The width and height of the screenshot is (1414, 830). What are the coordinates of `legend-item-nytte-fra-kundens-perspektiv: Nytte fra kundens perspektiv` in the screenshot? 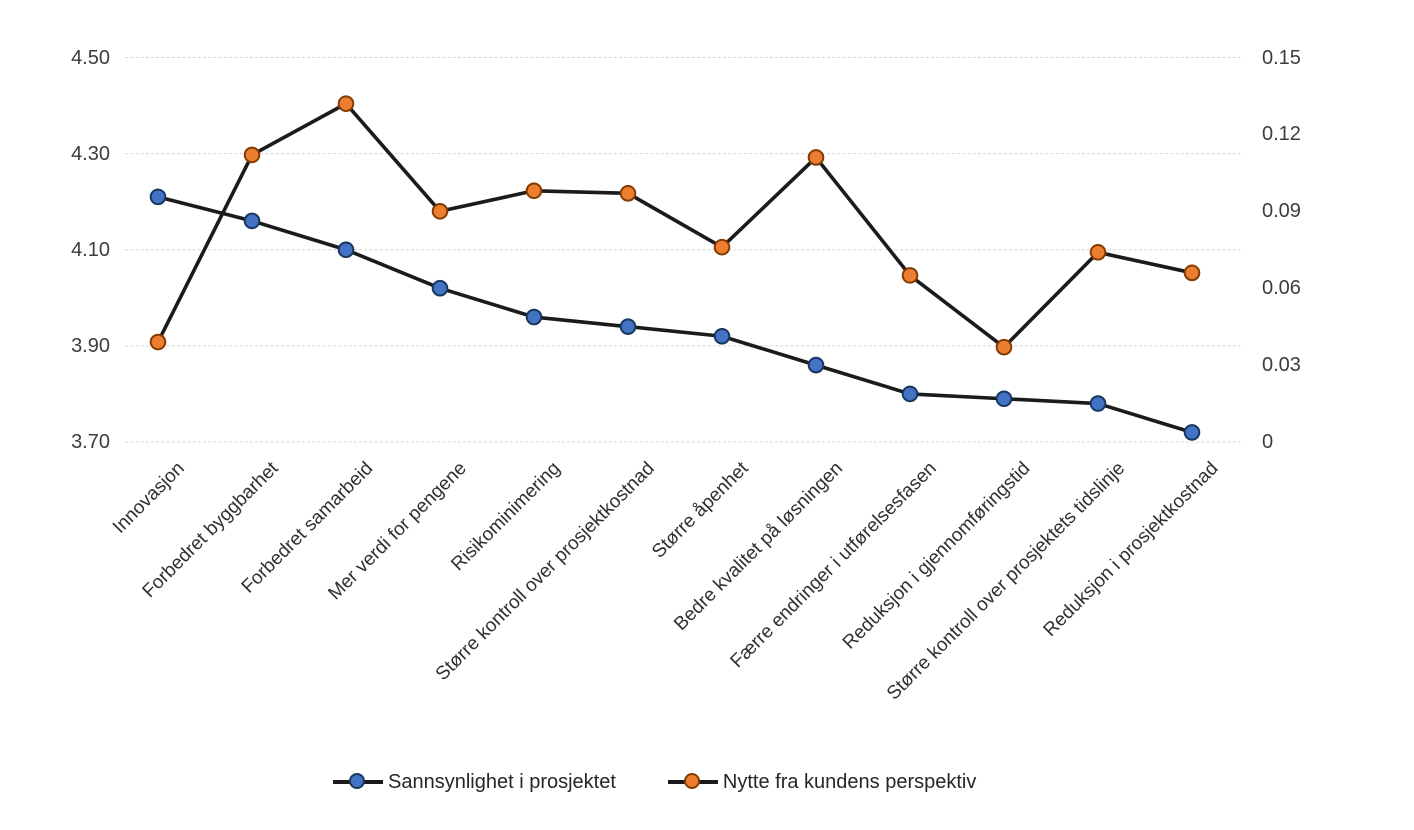 It's located at (822, 782).